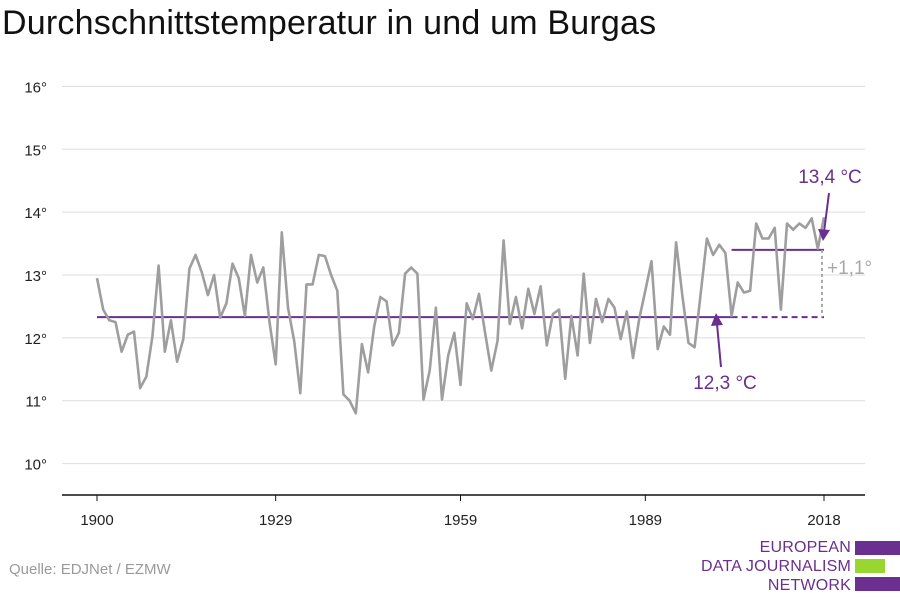  I want to click on x-tick-label: 1929, so click(275, 520).